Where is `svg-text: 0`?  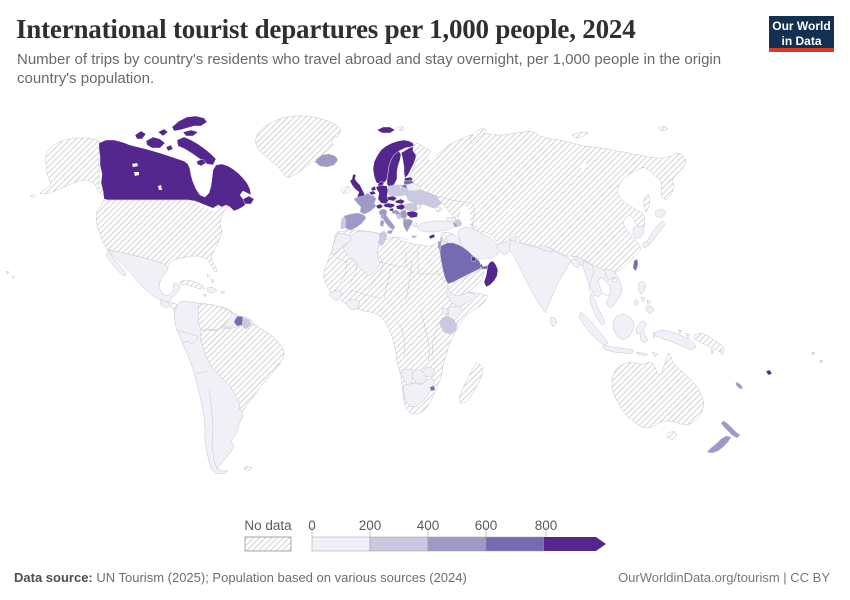
svg-text: 0 is located at coordinates (312, 525).